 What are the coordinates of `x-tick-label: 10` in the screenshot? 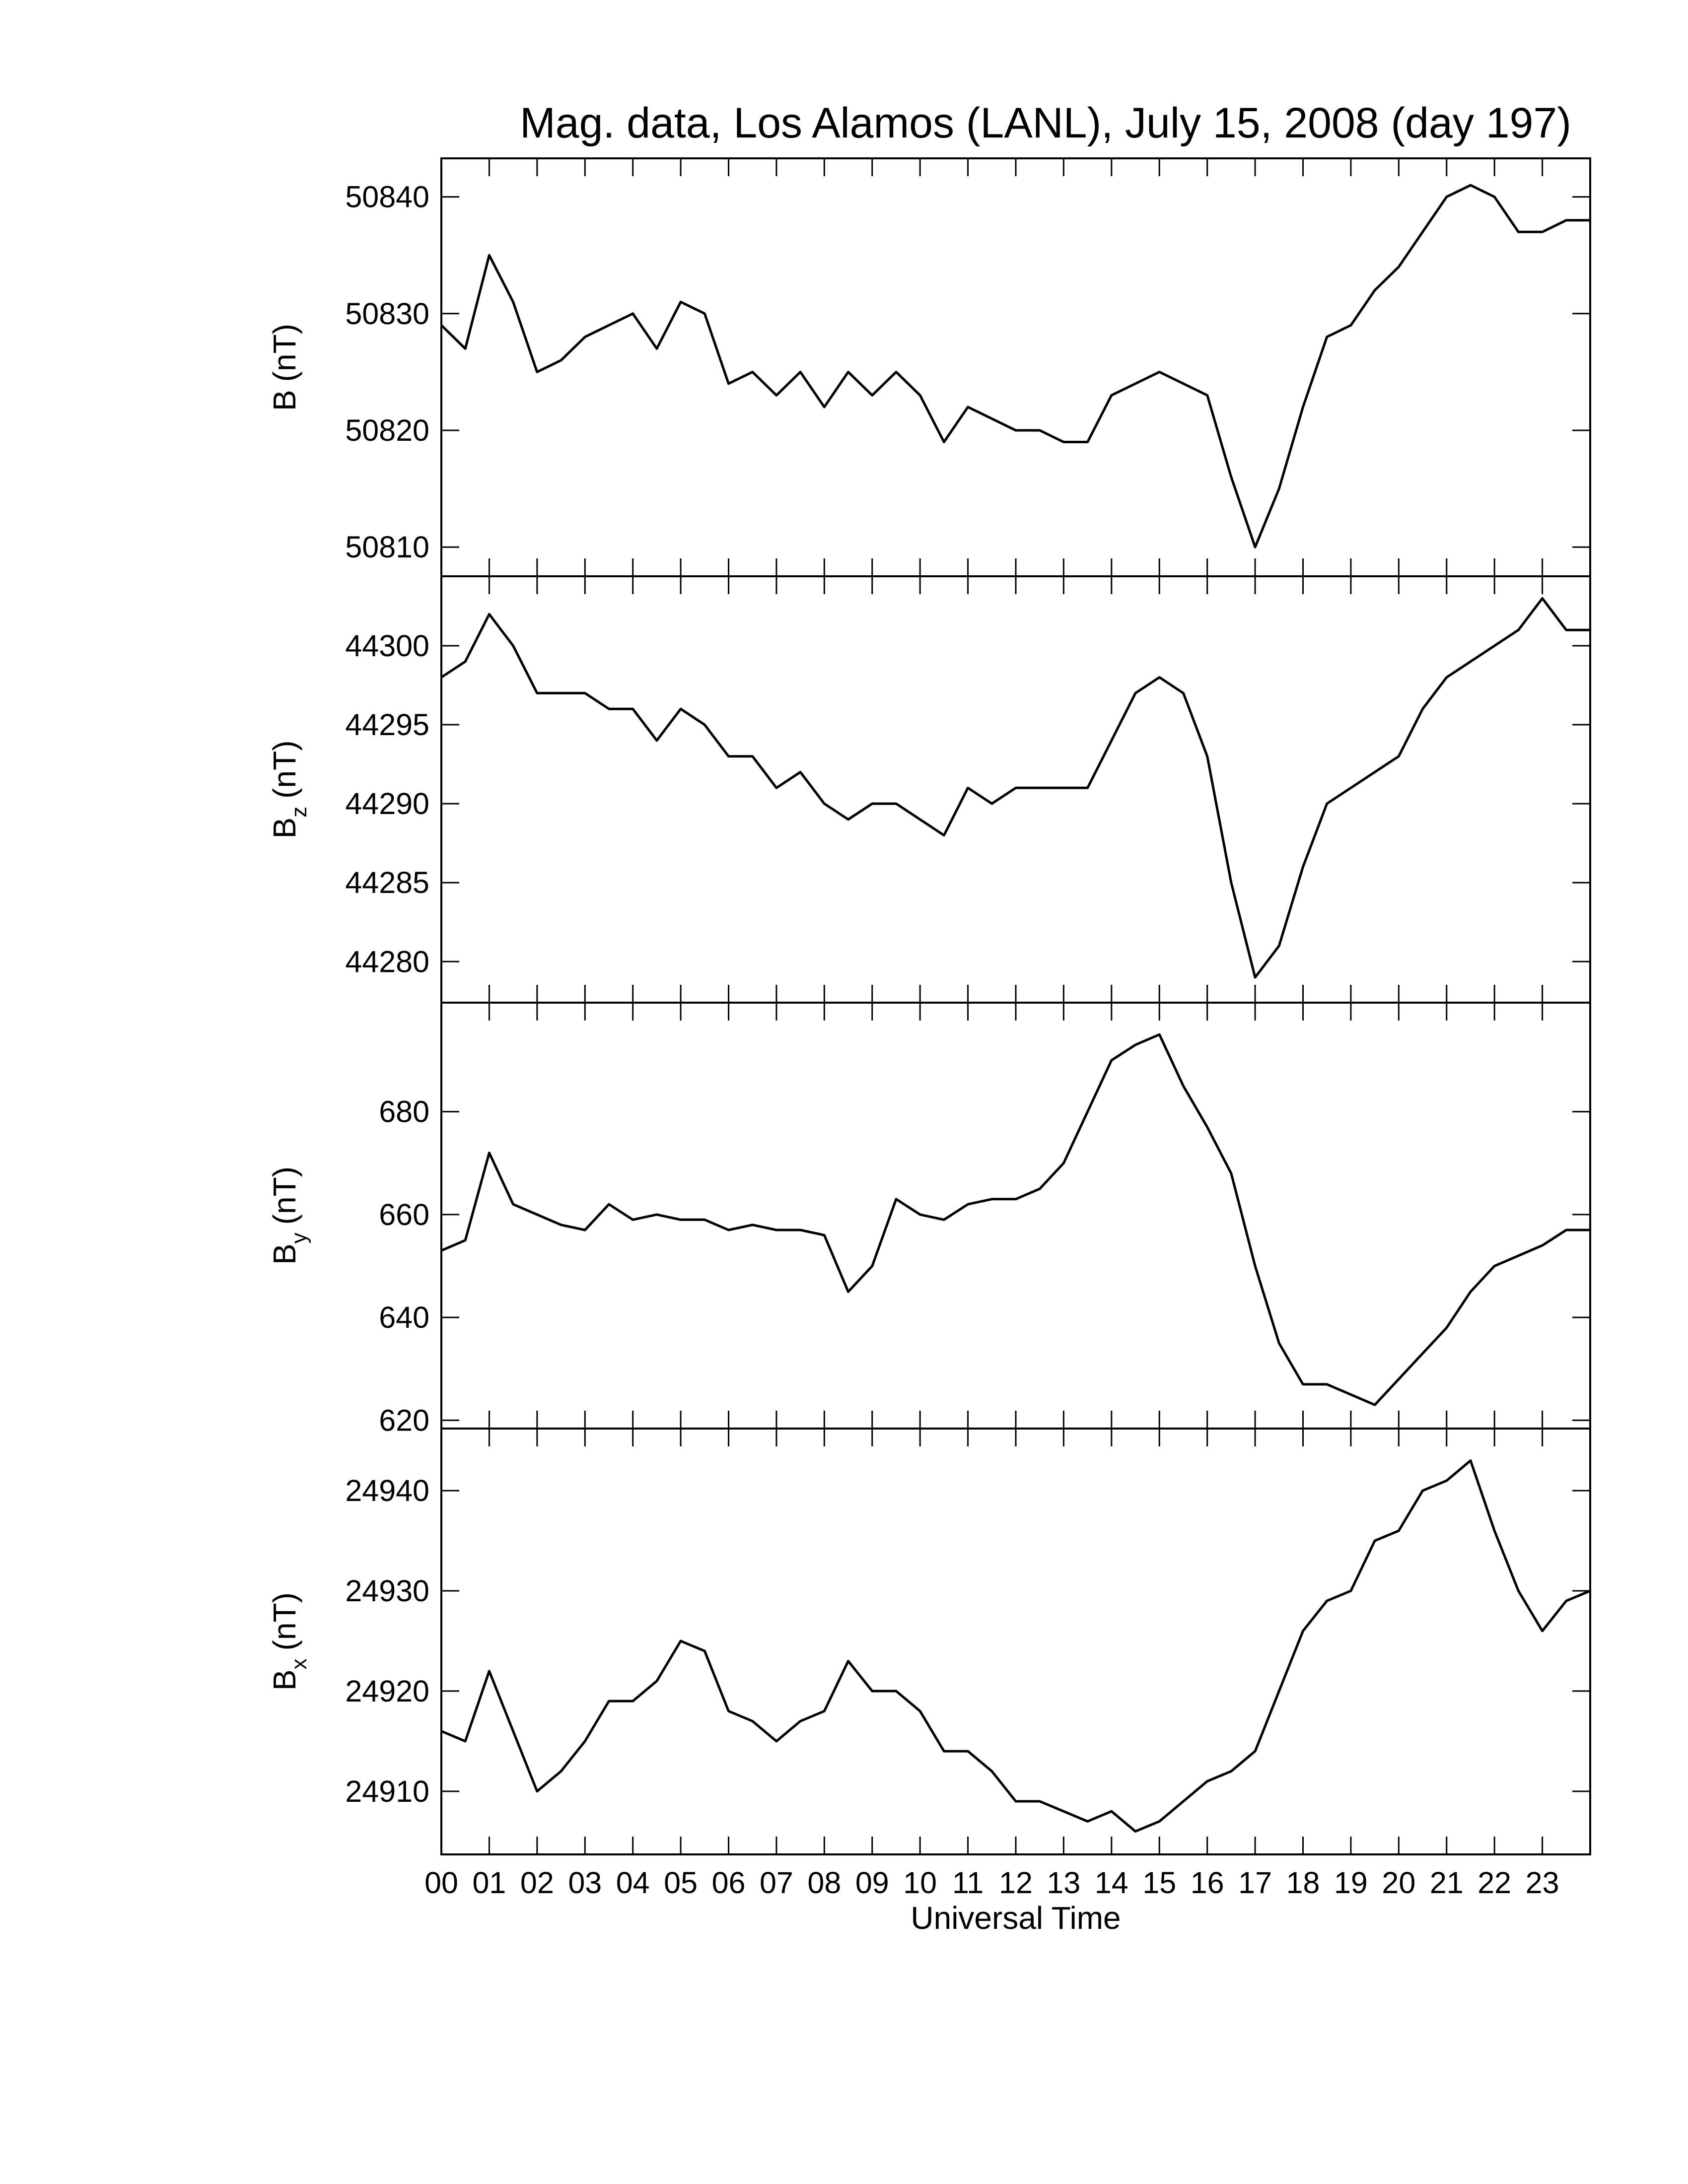 It's located at (920, 1883).